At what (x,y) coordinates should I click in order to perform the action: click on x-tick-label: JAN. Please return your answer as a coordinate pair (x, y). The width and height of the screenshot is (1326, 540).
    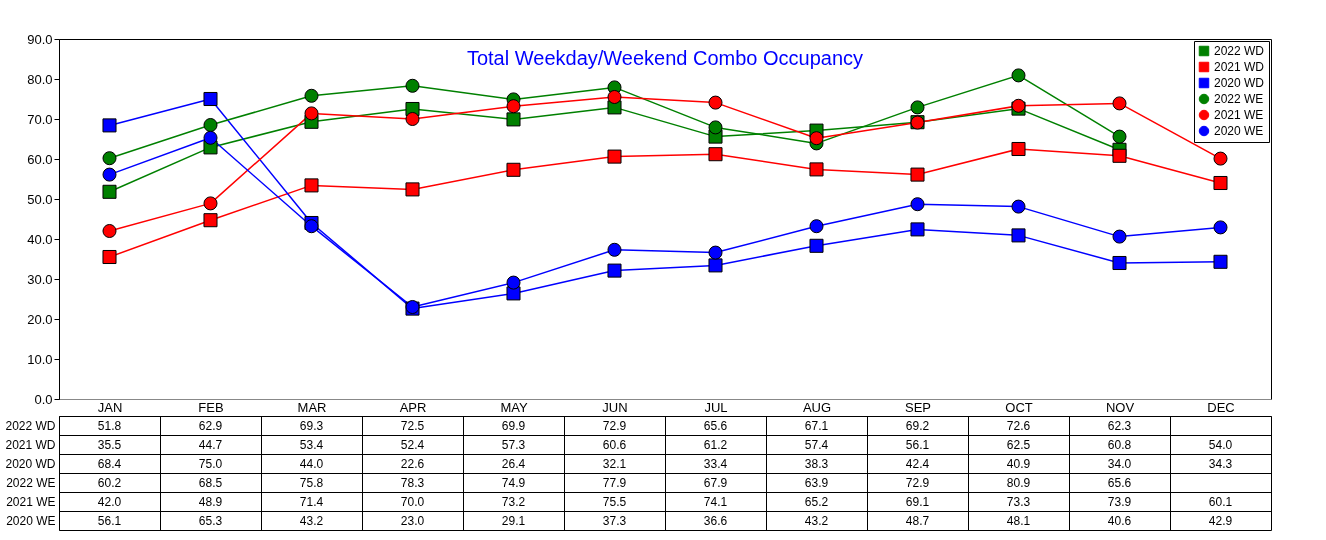
    Looking at the image, I should click on (110, 407).